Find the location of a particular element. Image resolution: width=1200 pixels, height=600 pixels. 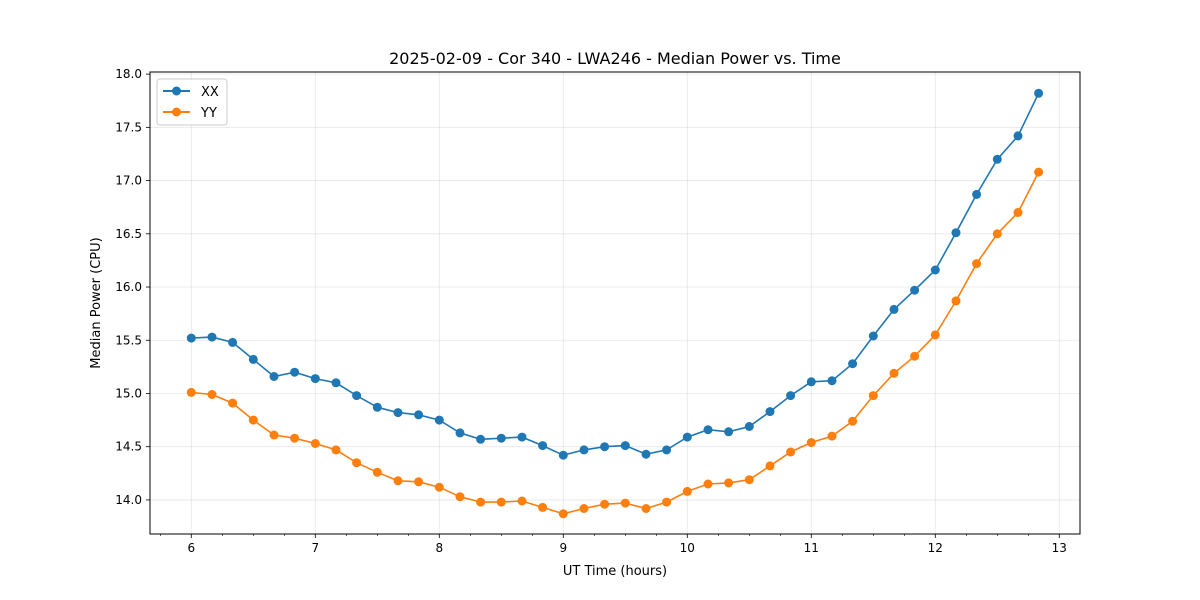

x-tick-label: 11 is located at coordinates (811, 548).